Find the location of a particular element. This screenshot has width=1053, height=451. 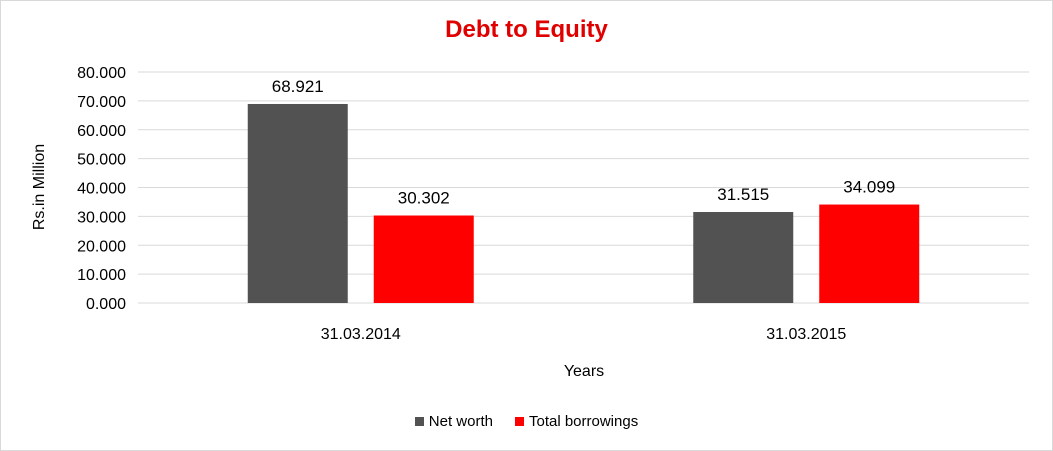

y-tick-label: 50.000 is located at coordinates (101, 160).